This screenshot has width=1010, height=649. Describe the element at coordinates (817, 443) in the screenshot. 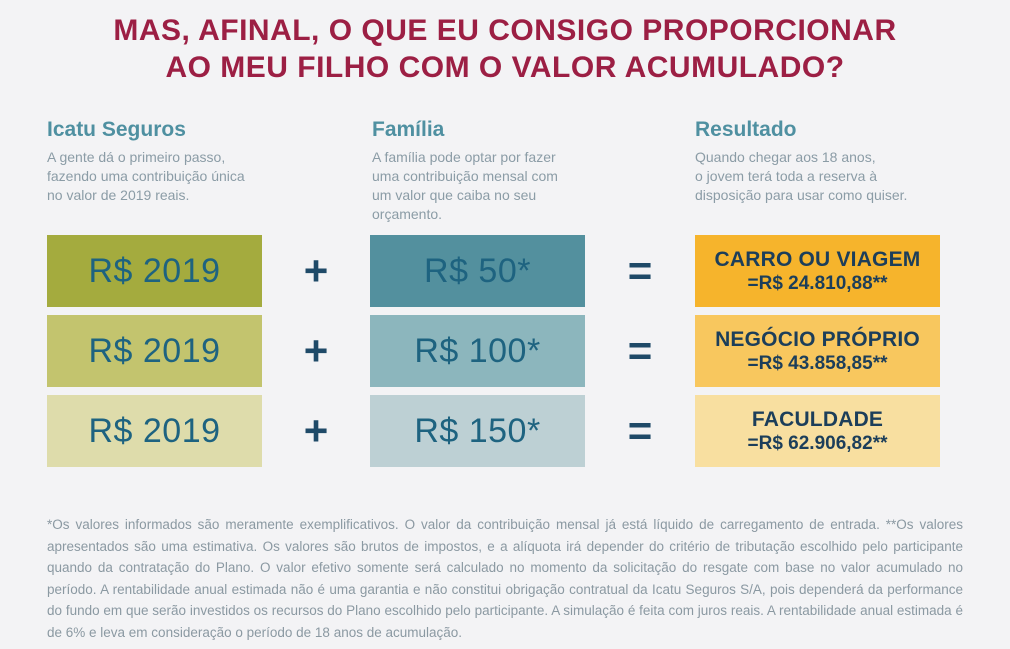

I see `result-value: =R$ 62.906,82**` at that location.